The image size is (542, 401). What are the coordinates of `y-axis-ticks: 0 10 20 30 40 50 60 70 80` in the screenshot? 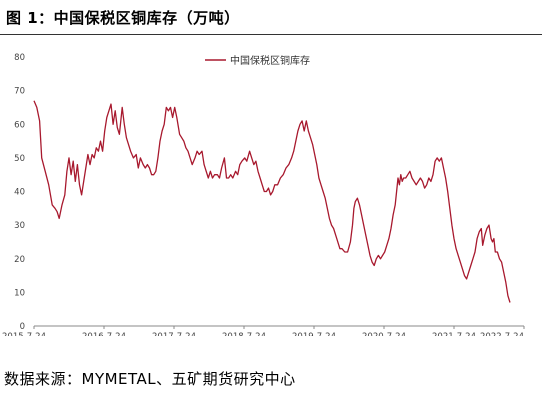 It's located at (19, 192).